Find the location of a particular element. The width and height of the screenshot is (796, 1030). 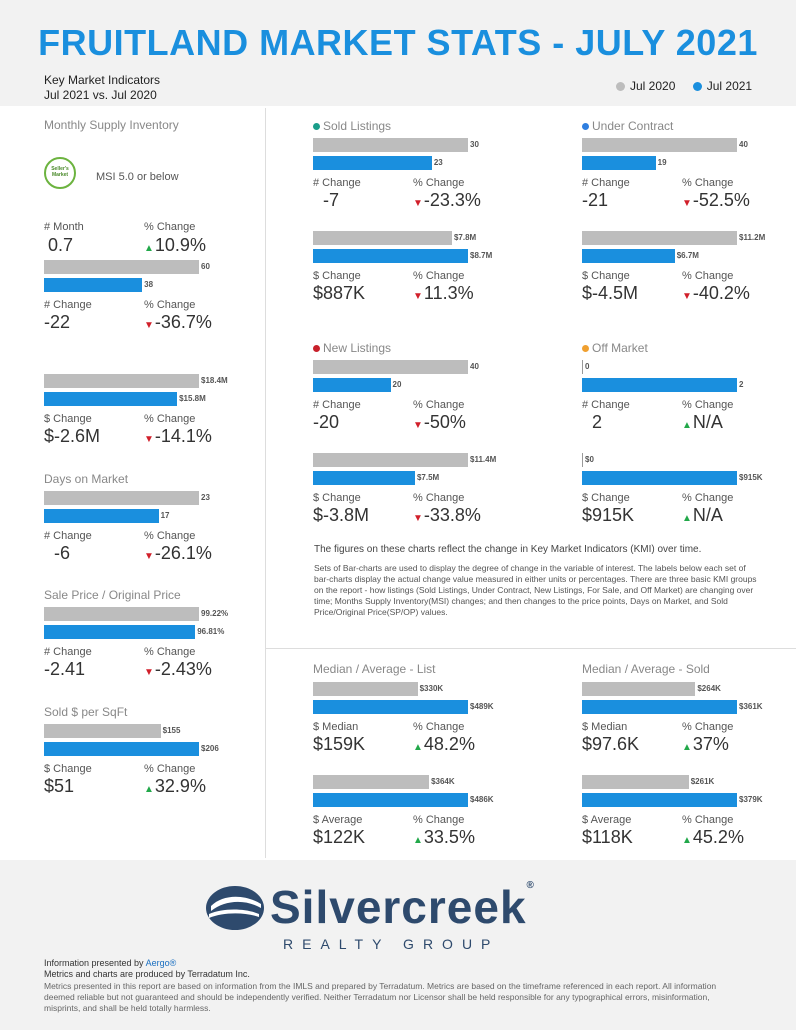

sp-op-change-value: -2.41 is located at coordinates (65, 669).